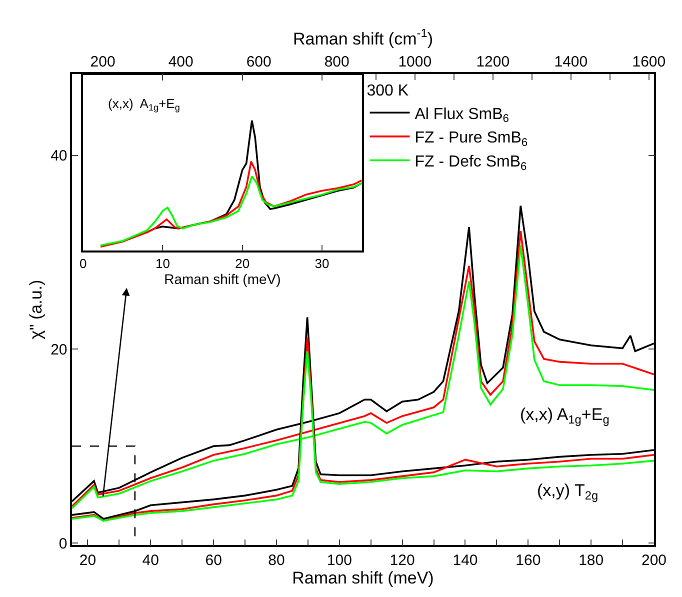  I want to click on x-tick-label: 0, so click(83, 263).